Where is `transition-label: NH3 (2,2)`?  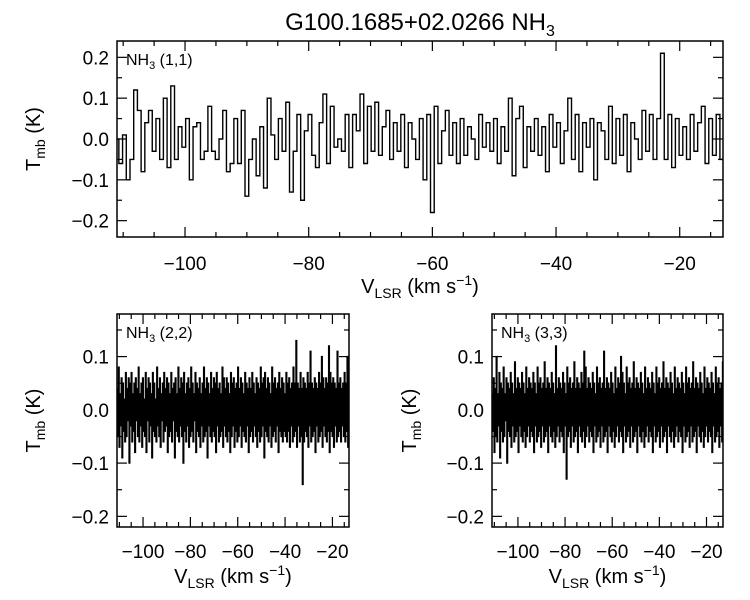
transition-label: NH3 (2,2) is located at coordinates (159, 335).